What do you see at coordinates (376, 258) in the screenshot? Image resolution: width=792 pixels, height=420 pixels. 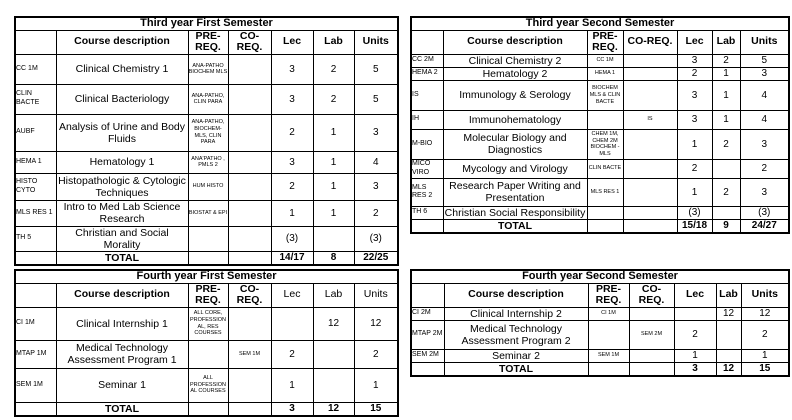 I see `cell-total-units: 22/25` at bounding box center [376, 258].